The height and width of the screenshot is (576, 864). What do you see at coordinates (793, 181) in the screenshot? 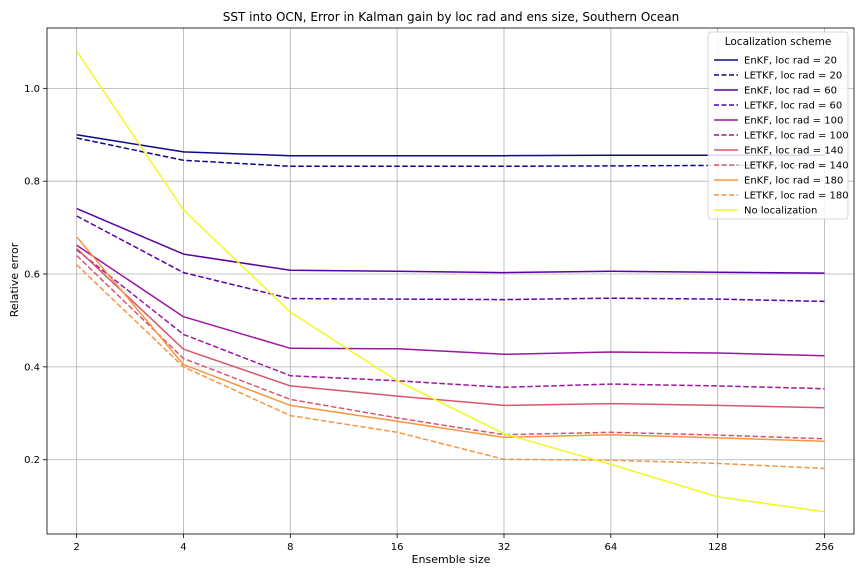
I see `legend-item-label: EnKF, loc rad = 180` at bounding box center [793, 181].